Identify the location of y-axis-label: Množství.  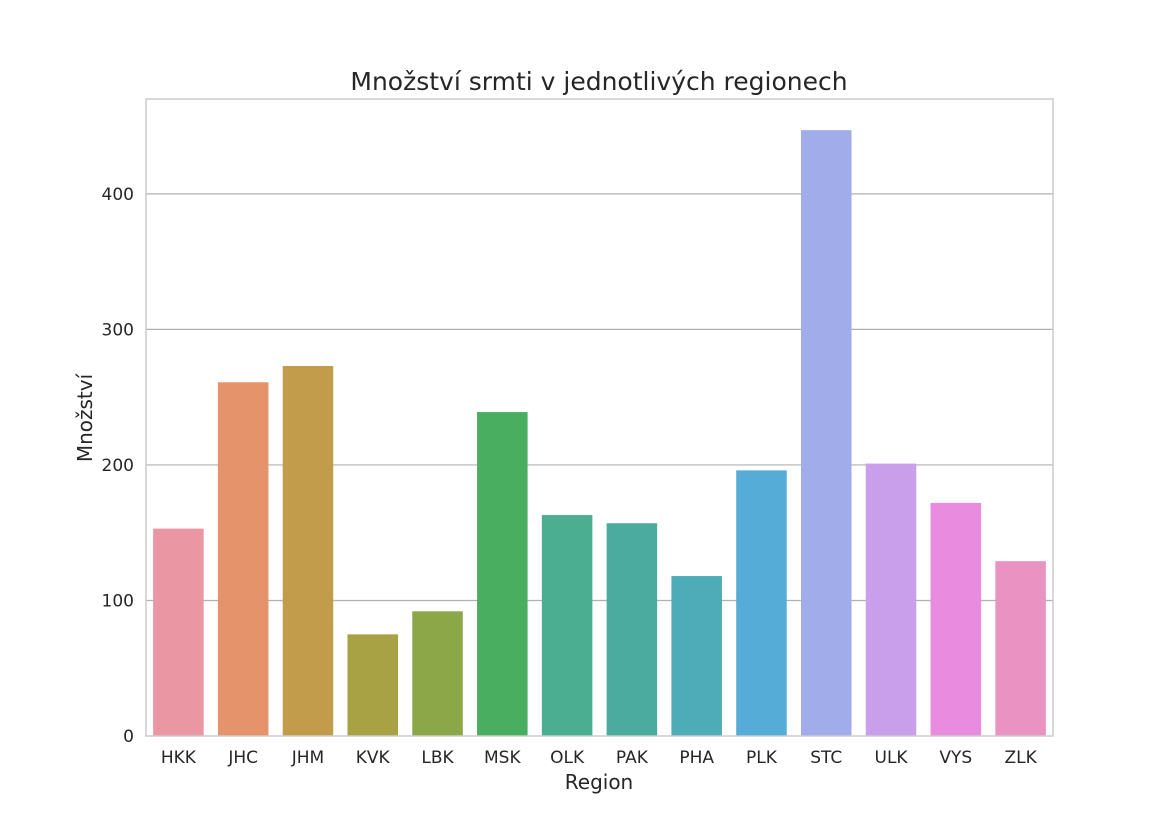
(85, 417).